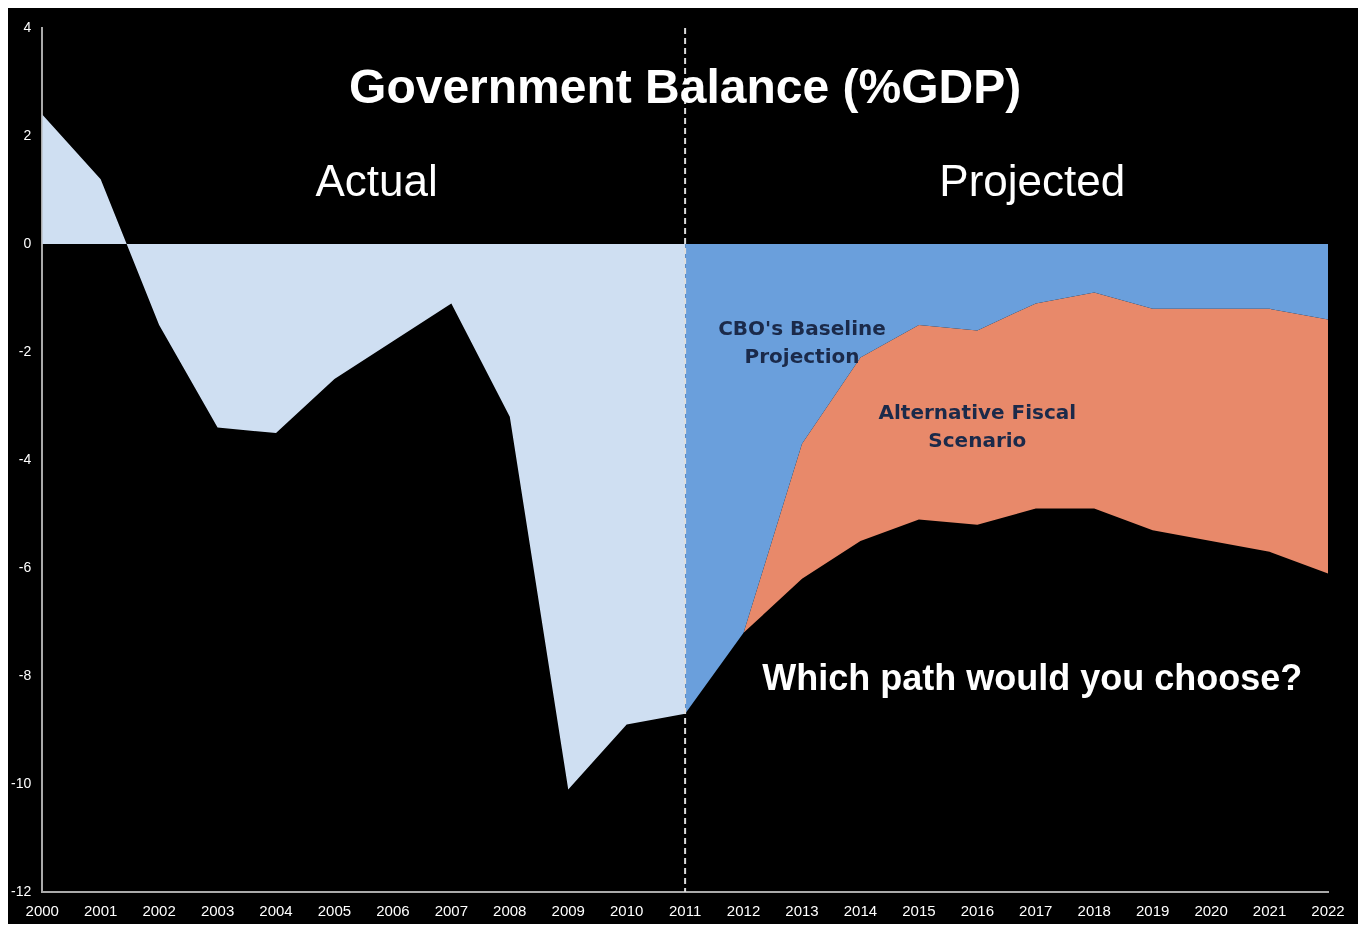 The width and height of the screenshot is (1366, 932). I want to click on series-label: CBO's Baseline Projection, so click(802, 342).